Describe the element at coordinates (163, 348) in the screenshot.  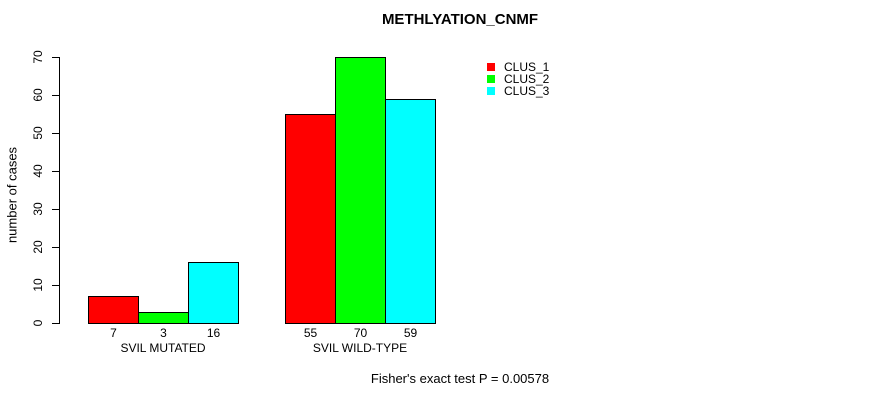
I see `category-label-svil-mutated: SVIL MUTATED` at that location.